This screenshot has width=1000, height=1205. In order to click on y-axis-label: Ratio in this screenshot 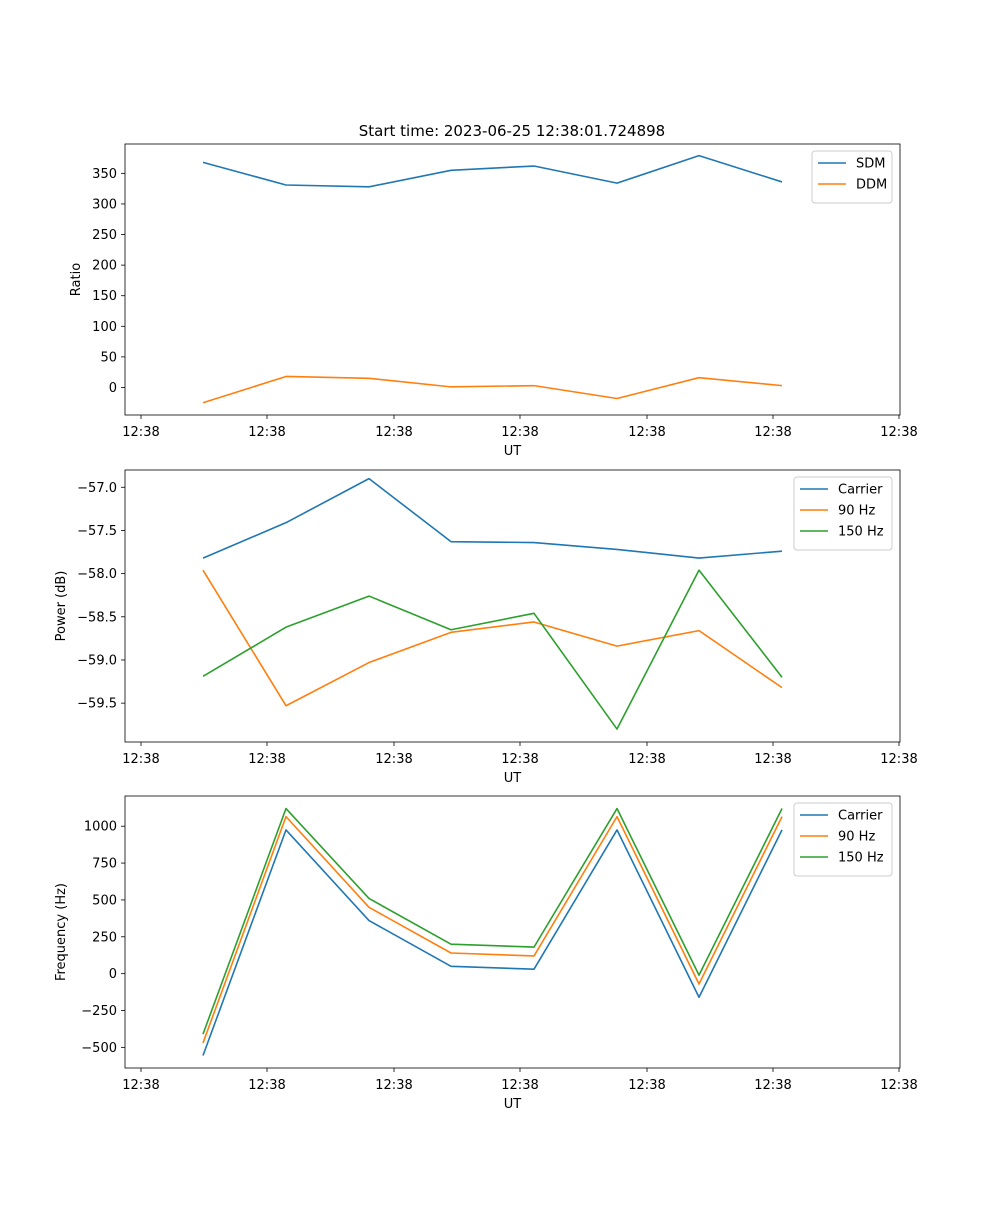, I will do `click(76, 279)`.